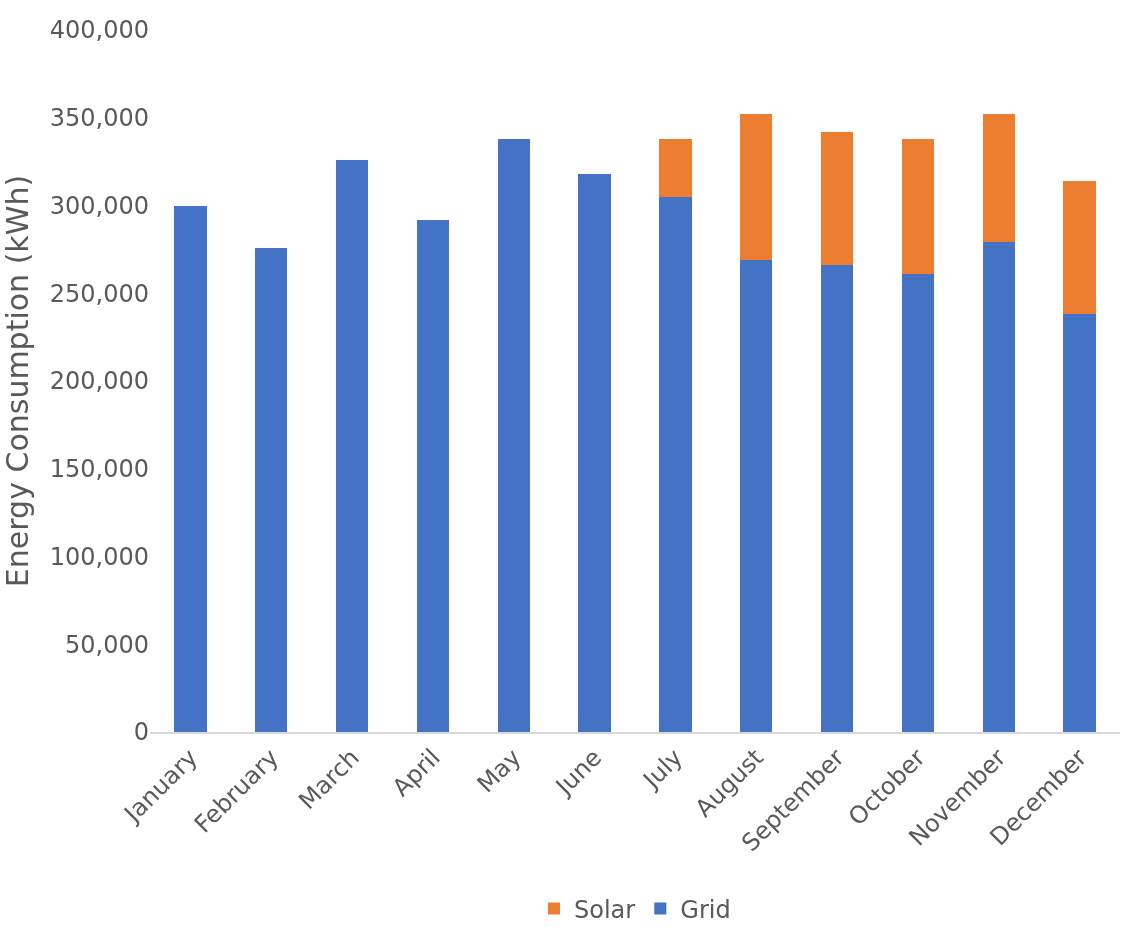 Image resolution: width=1140 pixels, height=943 pixels. What do you see at coordinates (17, 381) in the screenshot?
I see `y-axis-title: Energy Consumption (kWh)` at bounding box center [17, 381].